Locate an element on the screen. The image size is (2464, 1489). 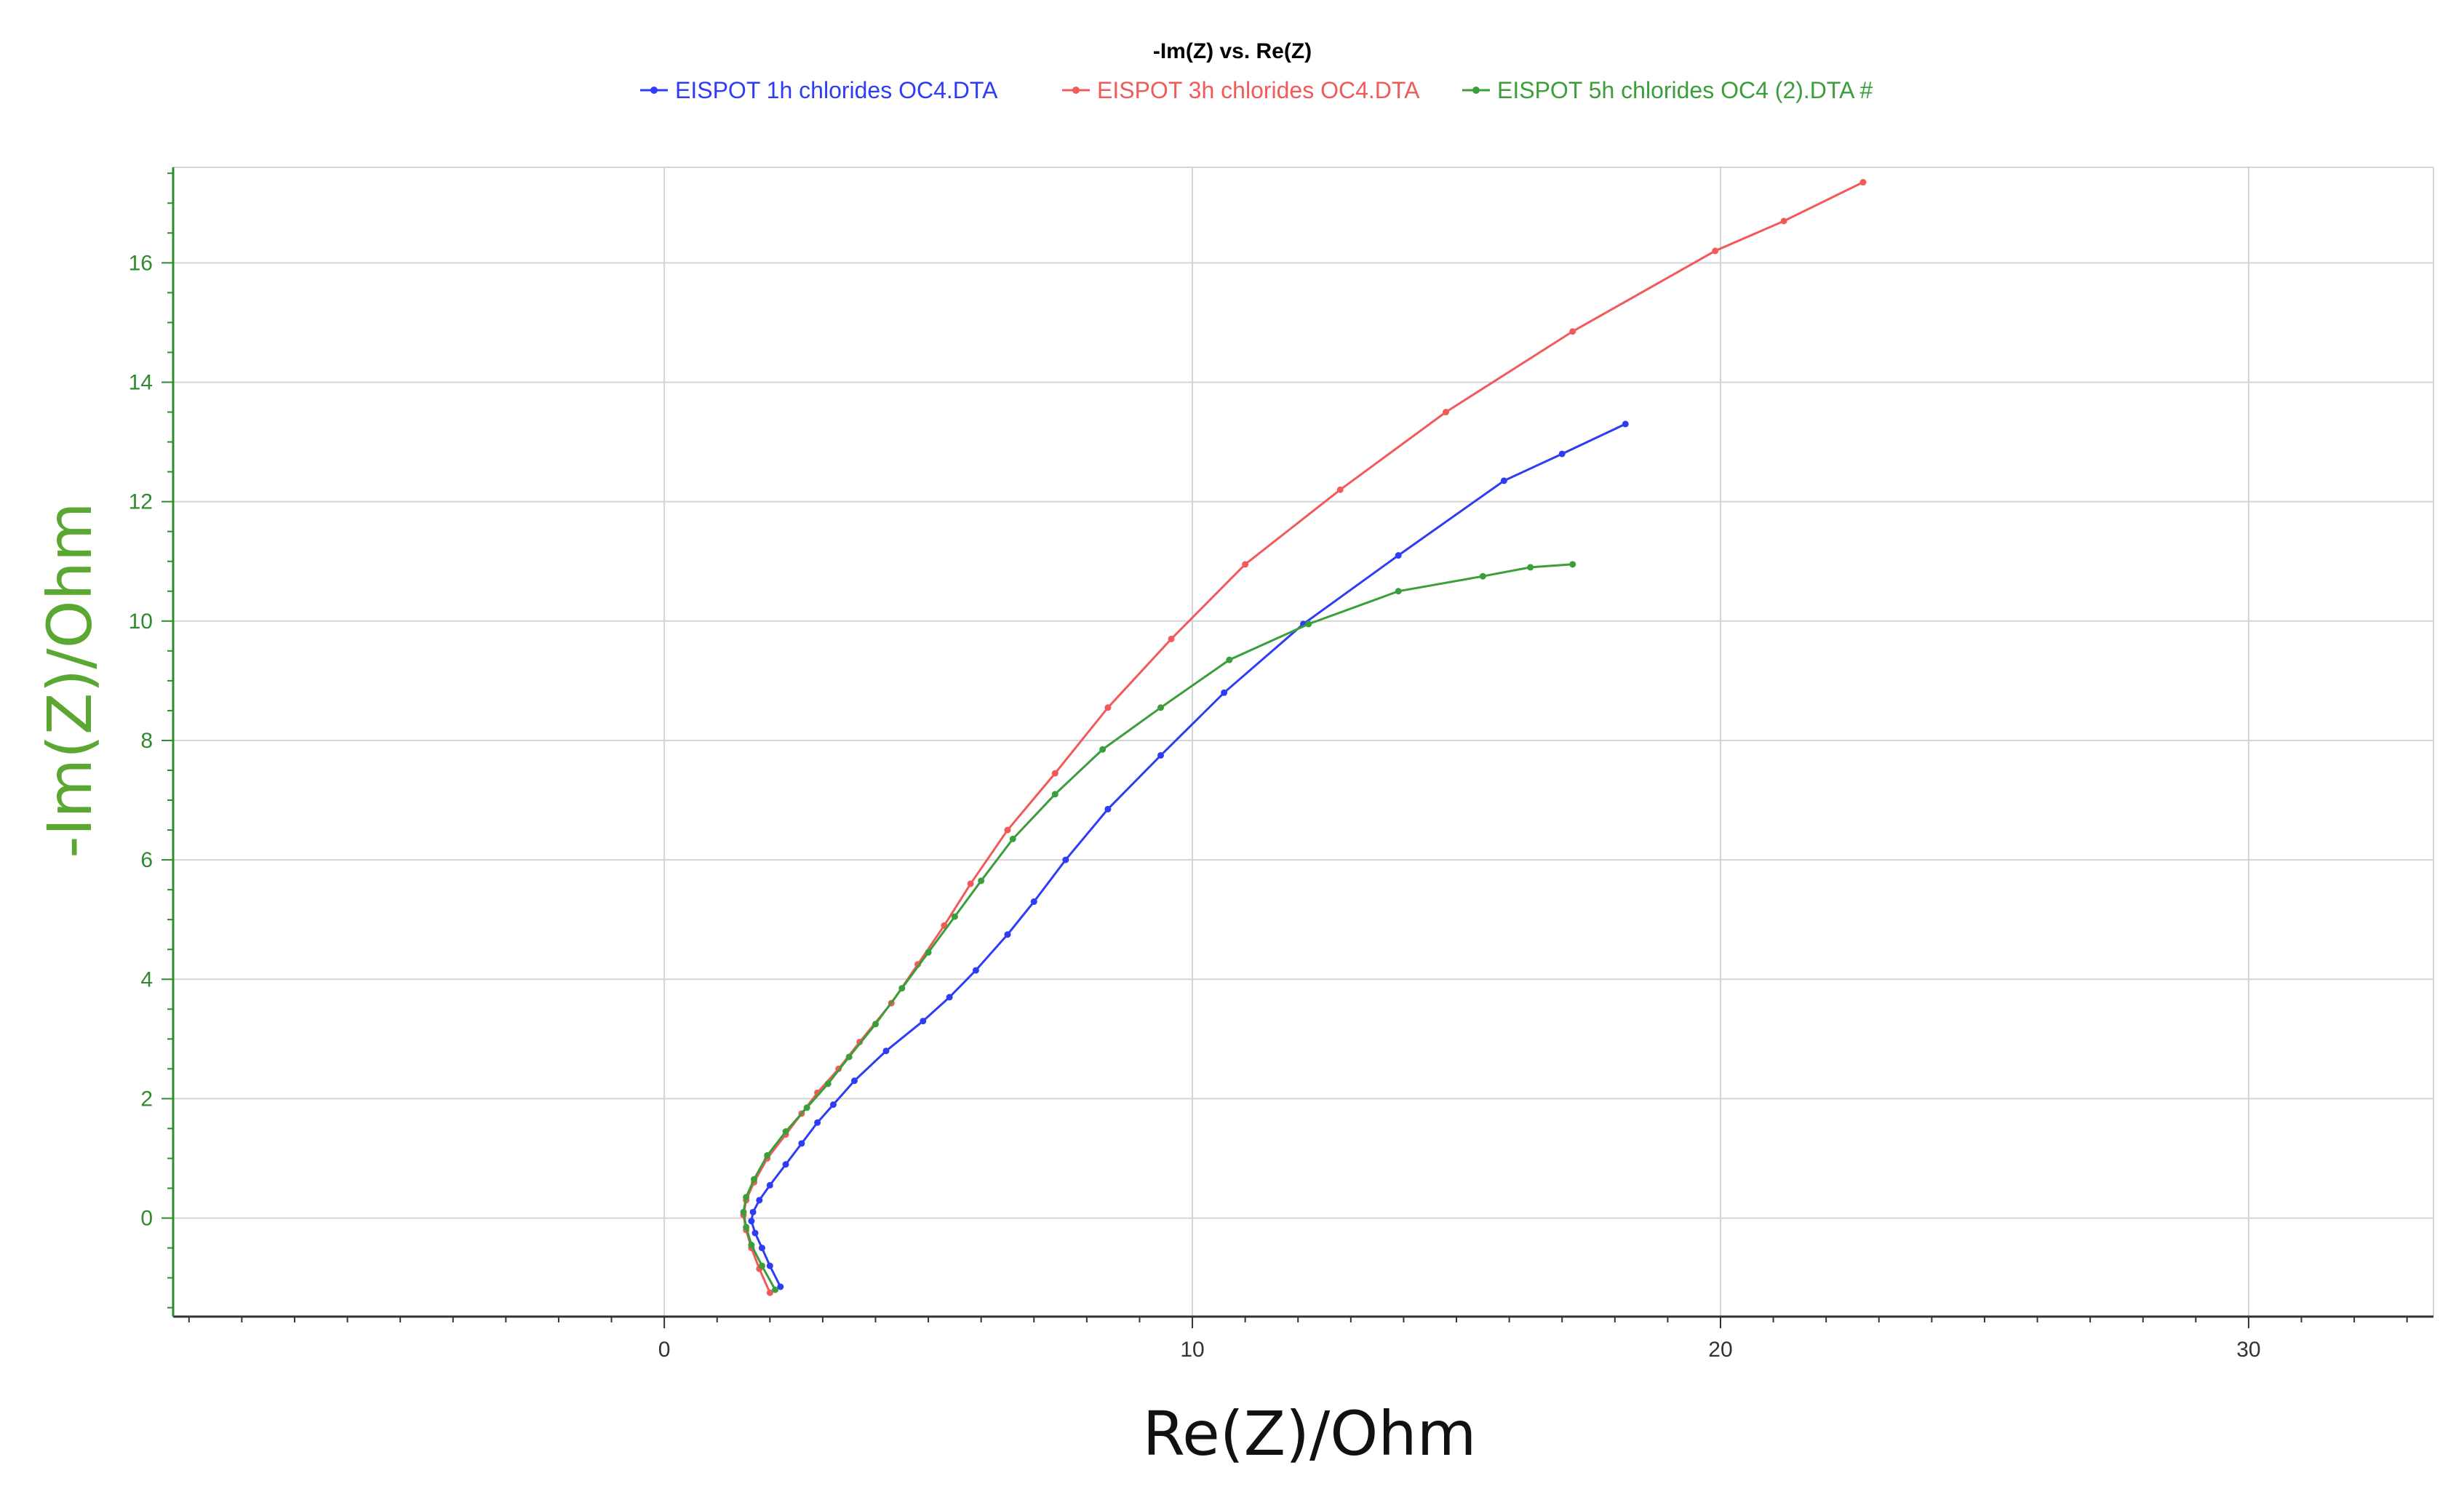
y-tick-label: 14 is located at coordinates (141, 382).